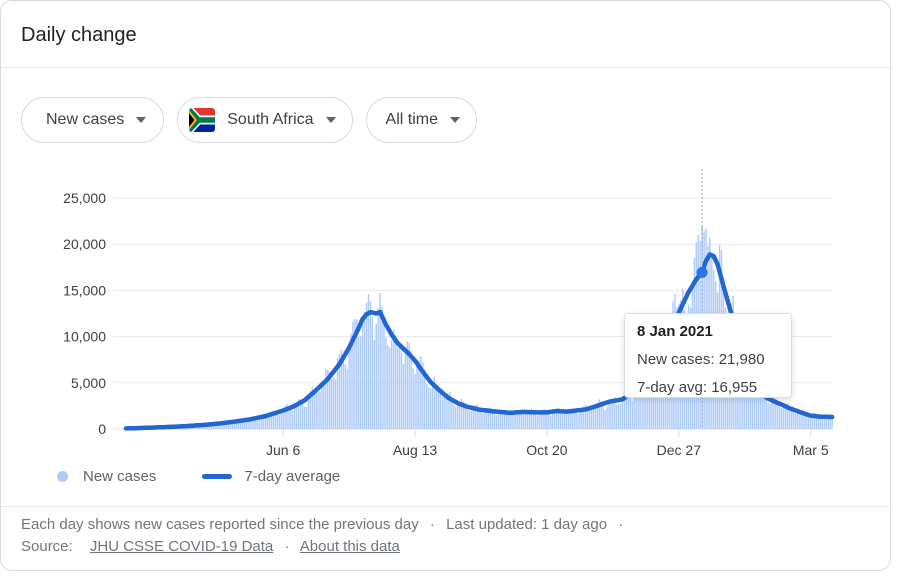 The height and width of the screenshot is (576, 897). What do you see at coordinates (421, 120) in the screenshot?
I see `time-range-dropdown: All time` at bounding box center [421, 120].